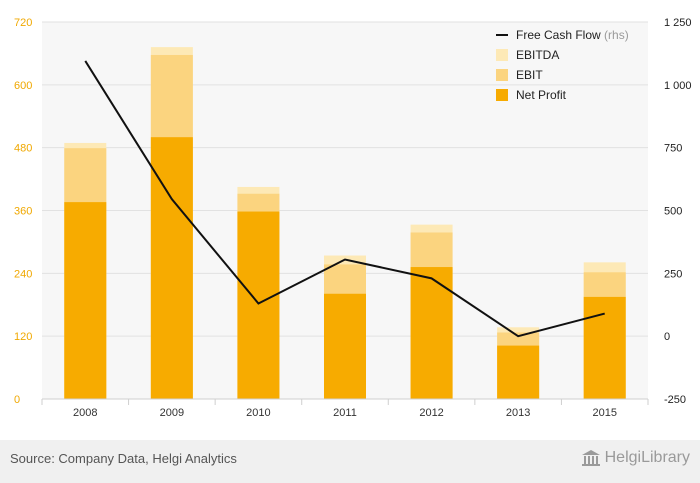  Describe the element at coordinates (572, 35) in the screenshot. I see `legend-item-label: Free Cash Flow (rhs)` at that location.